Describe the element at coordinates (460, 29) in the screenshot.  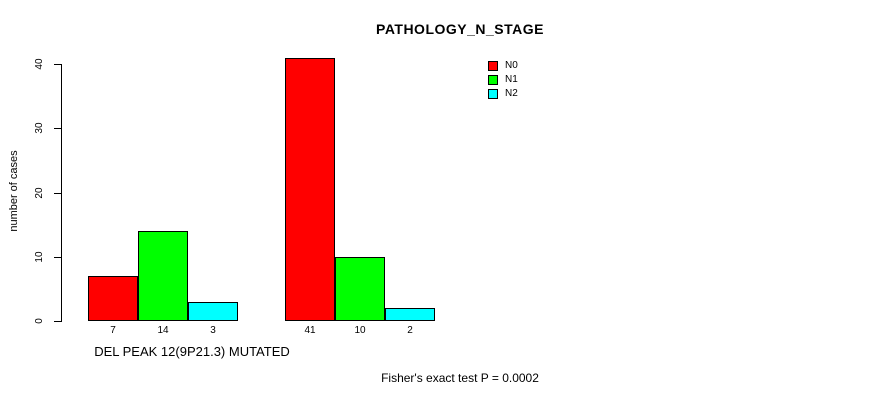
I see `chart-title: PATHOLOGY_N_STAGE` at that location.